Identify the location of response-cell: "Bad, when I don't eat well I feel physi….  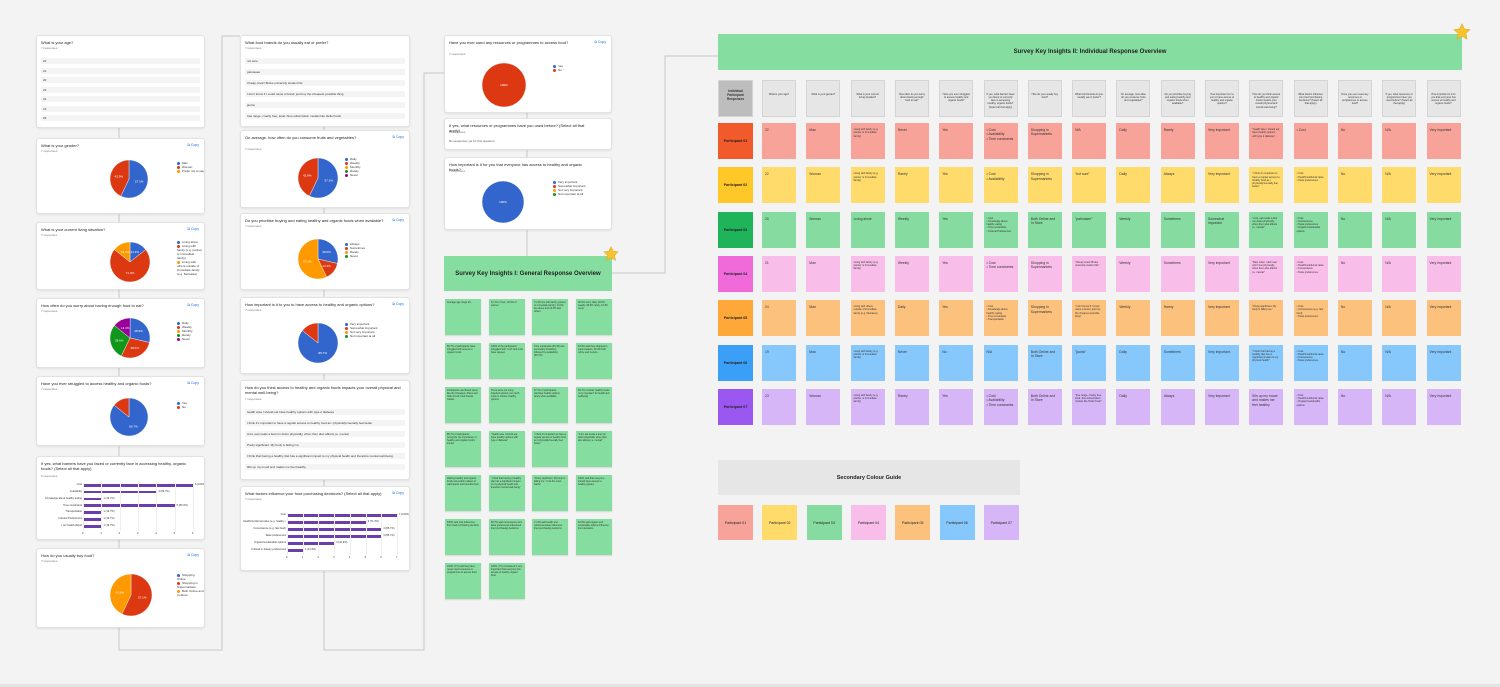
(1266, 273).